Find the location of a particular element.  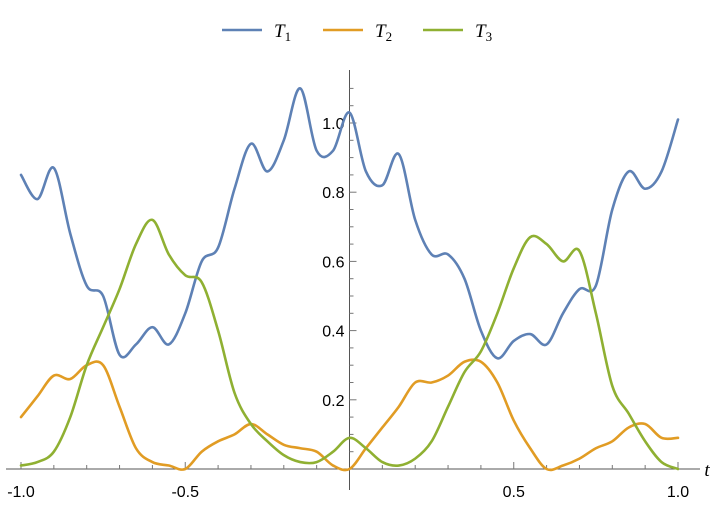

legend-item-t2: T2 is located at coordinates (357, 32).